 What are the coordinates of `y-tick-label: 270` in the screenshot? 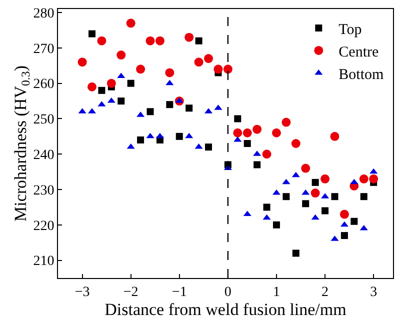 It's located at (43, 49).